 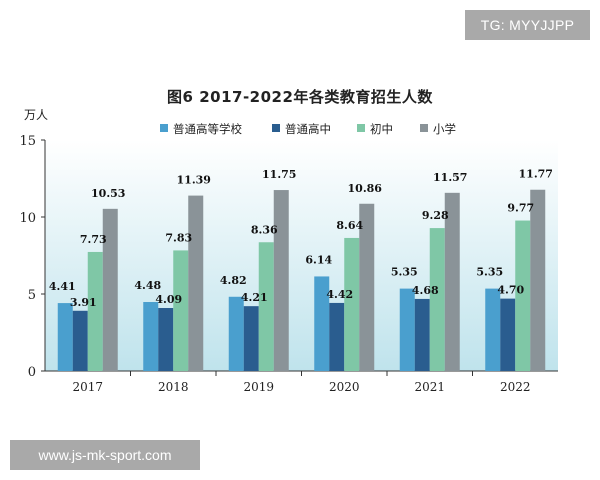 I want to click on y-tick-label: 5, so click(x=32, y=295).